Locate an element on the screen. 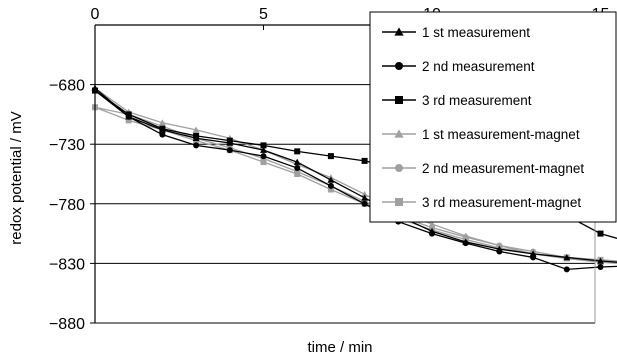 The image size is (617, 357). x-tick-label: 5 is located at coordinates (263, 14).